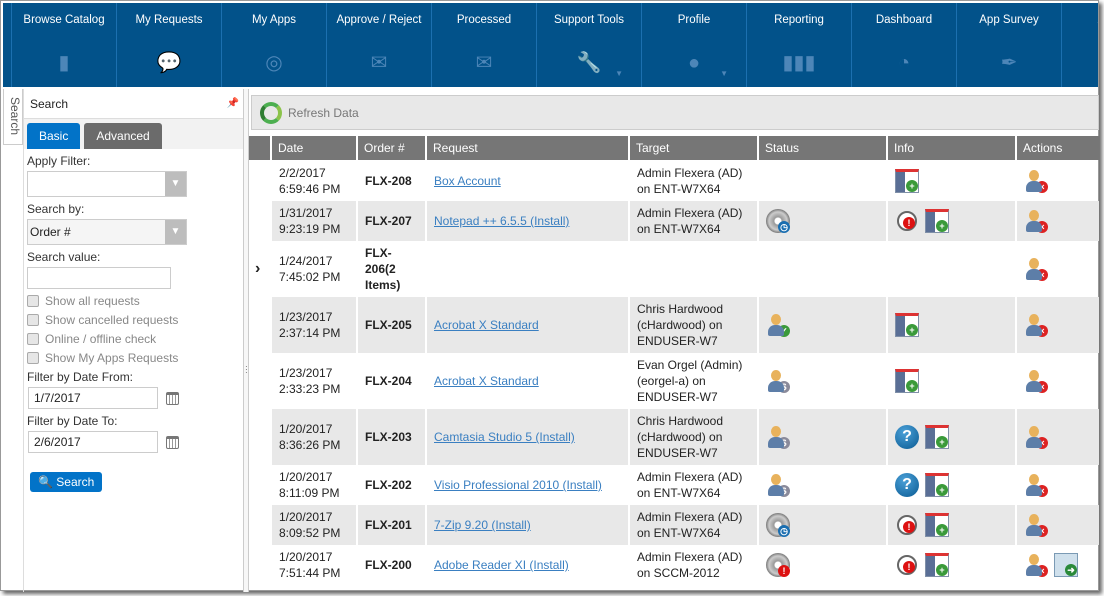 This screenshot has width=1104, height=596. What do you see at coordinates (467, 180) in the screenshot?
I see `request-link: Box Account` at bounding box center [467, 180].